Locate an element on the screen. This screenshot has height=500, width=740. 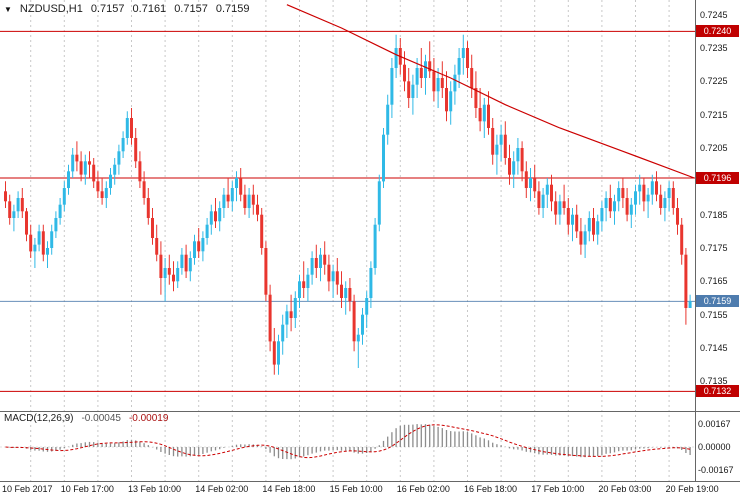
price-level-badge: 0.7240 is located at coordinates (717, 31).